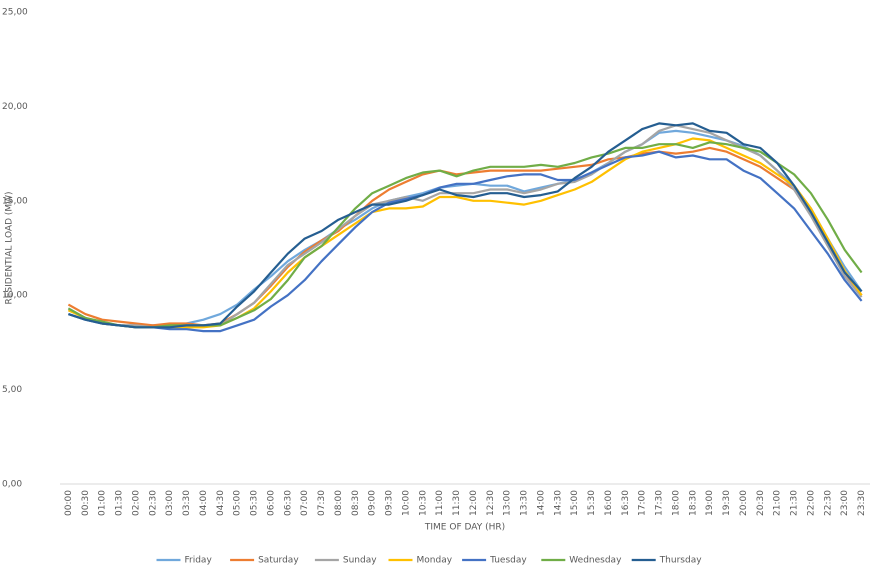 This screenshot has height=570, width=873. Describe the element at coordinates (710, 503) in the screenshot. I see `x-tick-label: 19:00` at that location.